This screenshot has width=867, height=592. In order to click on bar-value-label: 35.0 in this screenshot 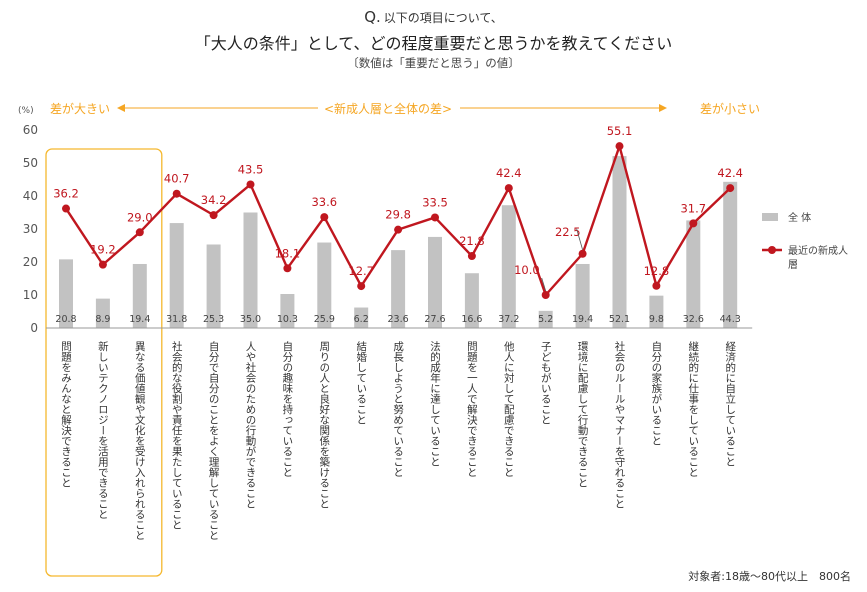, I will do `click(250, 319)`.